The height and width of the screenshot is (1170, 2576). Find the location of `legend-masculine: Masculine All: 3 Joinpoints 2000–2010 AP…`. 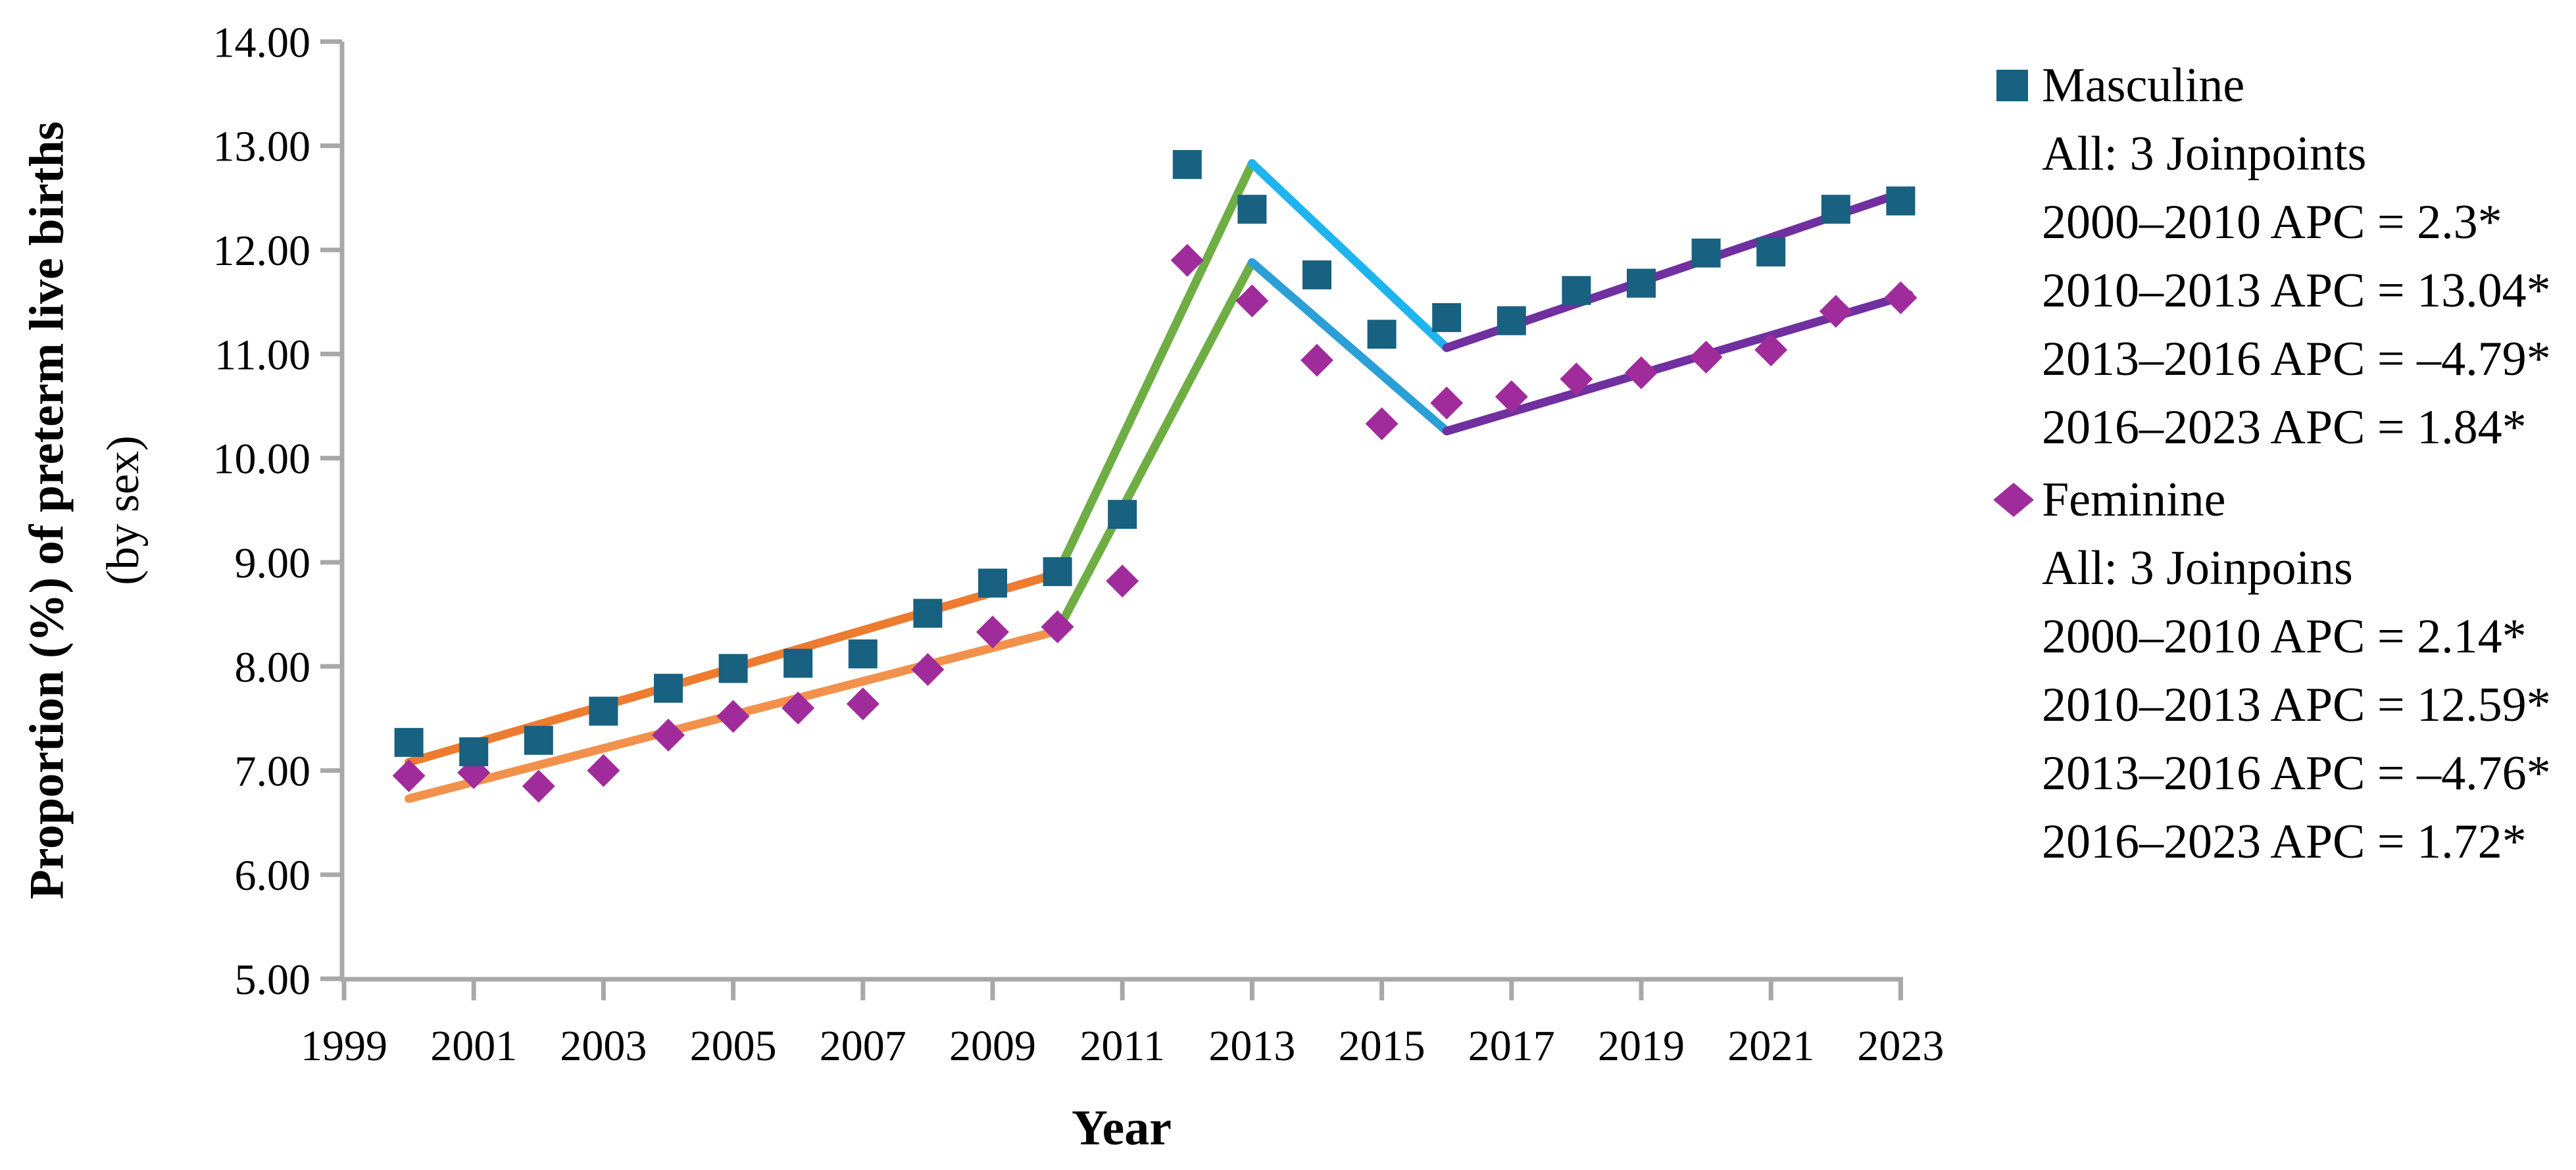

legend-masculine: Masculine All: 3 Joinpoints 2000–2010 AP… is located at coordinates (2265, 256).